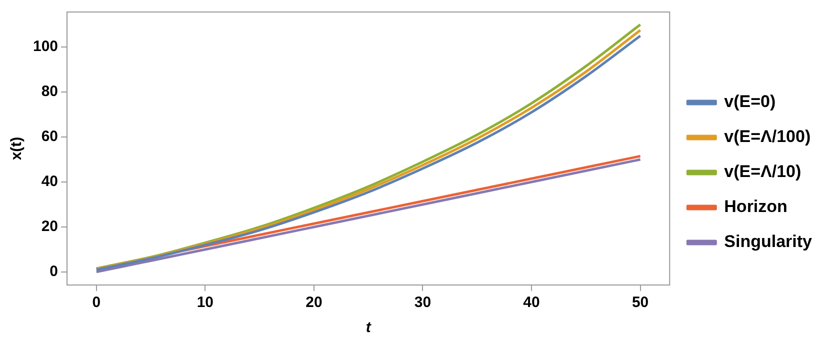 Image resolution: width=830 pixels, height=345 pixels. What do you see at coordinates (531, 303) in the screenshot?
I see `x-tick-label: 40` at bounding box center [531, 303].